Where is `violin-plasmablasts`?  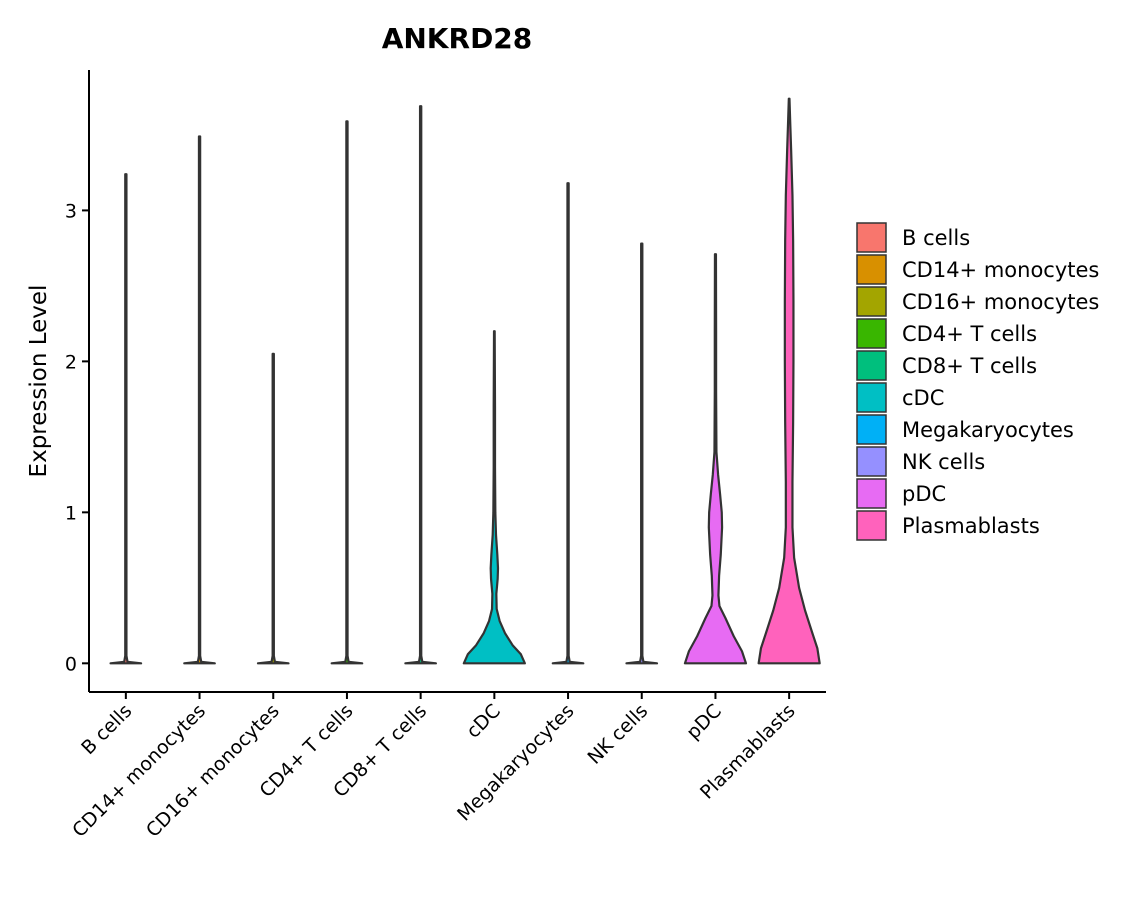 violin-plasmablasts is located at coordinates (789, 381).